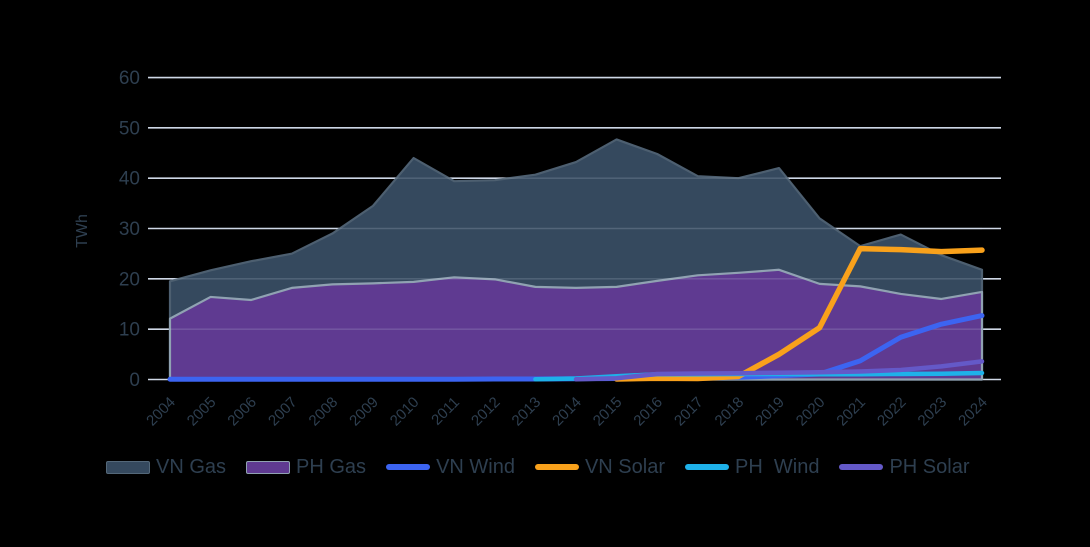  Describe the element at coordinates (134, 380) in the screenshot. I see `y-axis-tick-label: 0` at that location.